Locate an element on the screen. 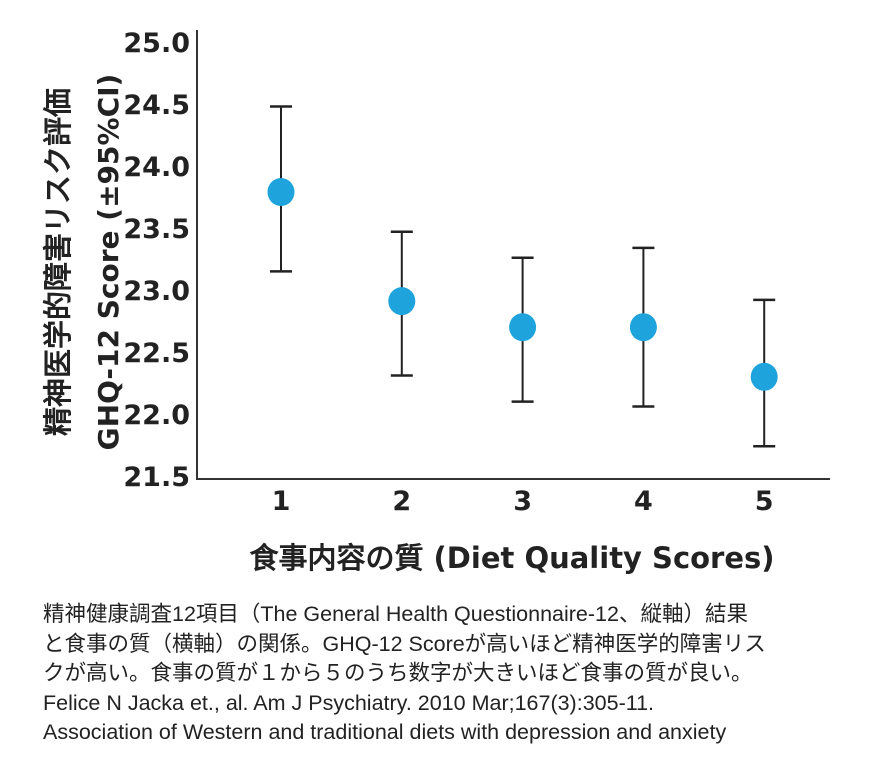 The width and height of the screenshot is (892, 766). x-tick-label: 3 is located at coordinates (522, 501).